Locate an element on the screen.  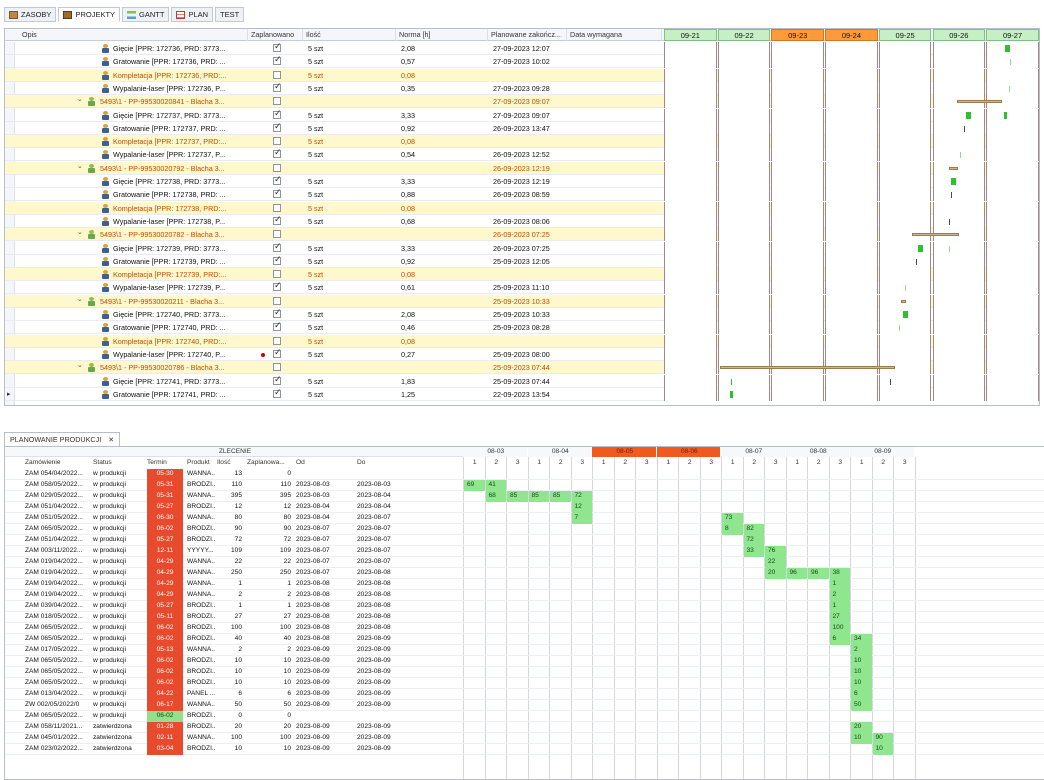
planned-quantity-cell: 7 is located at coordinates (581, 518).